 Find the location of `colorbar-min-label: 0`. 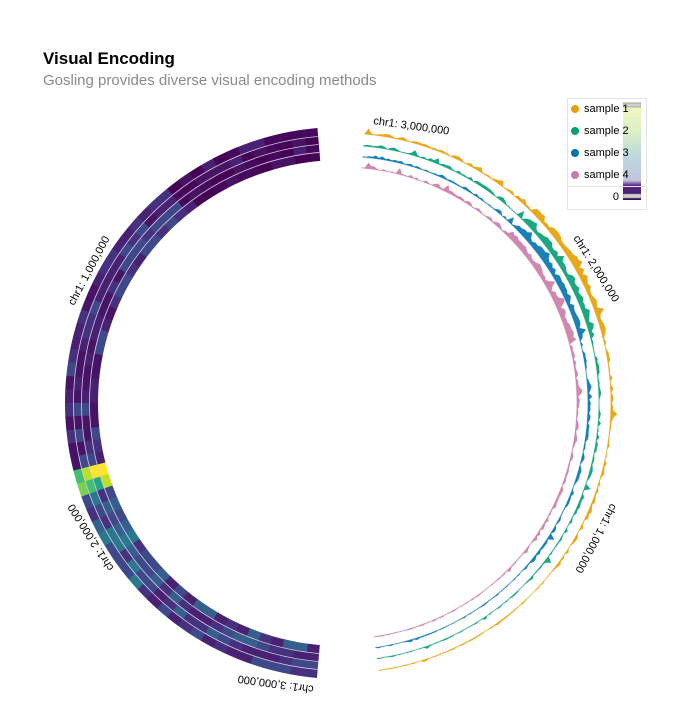

colorbar-min-label: 0 is located at coordinates (615, 197).